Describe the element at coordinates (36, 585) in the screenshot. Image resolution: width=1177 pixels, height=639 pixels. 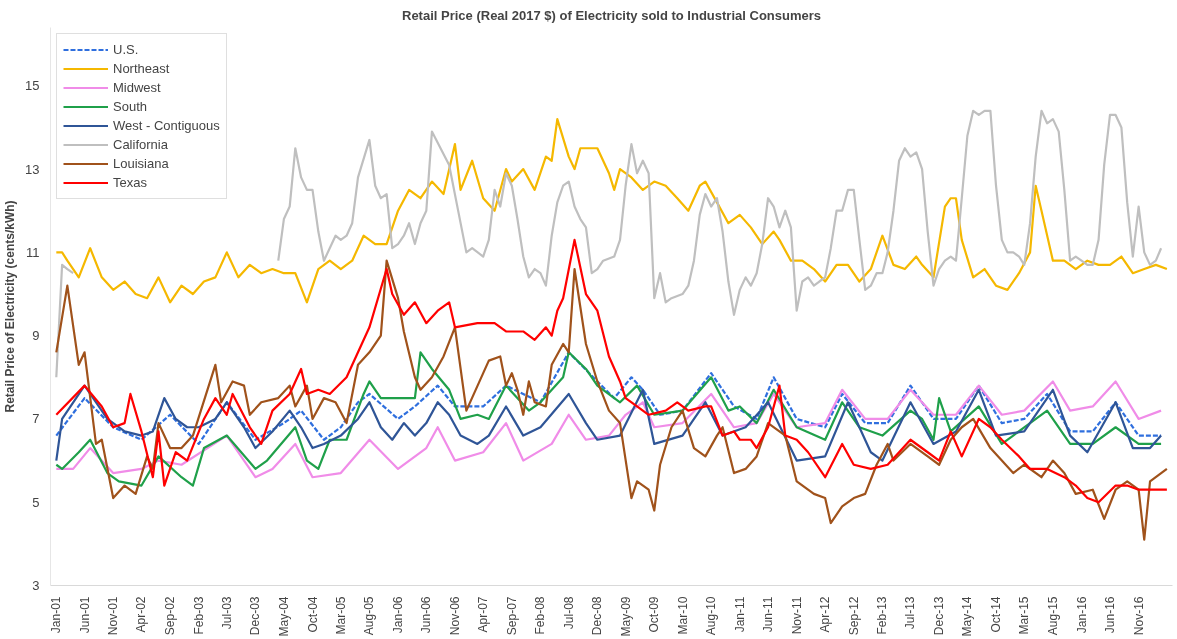
I see `y-tick-label: 3` at that location.